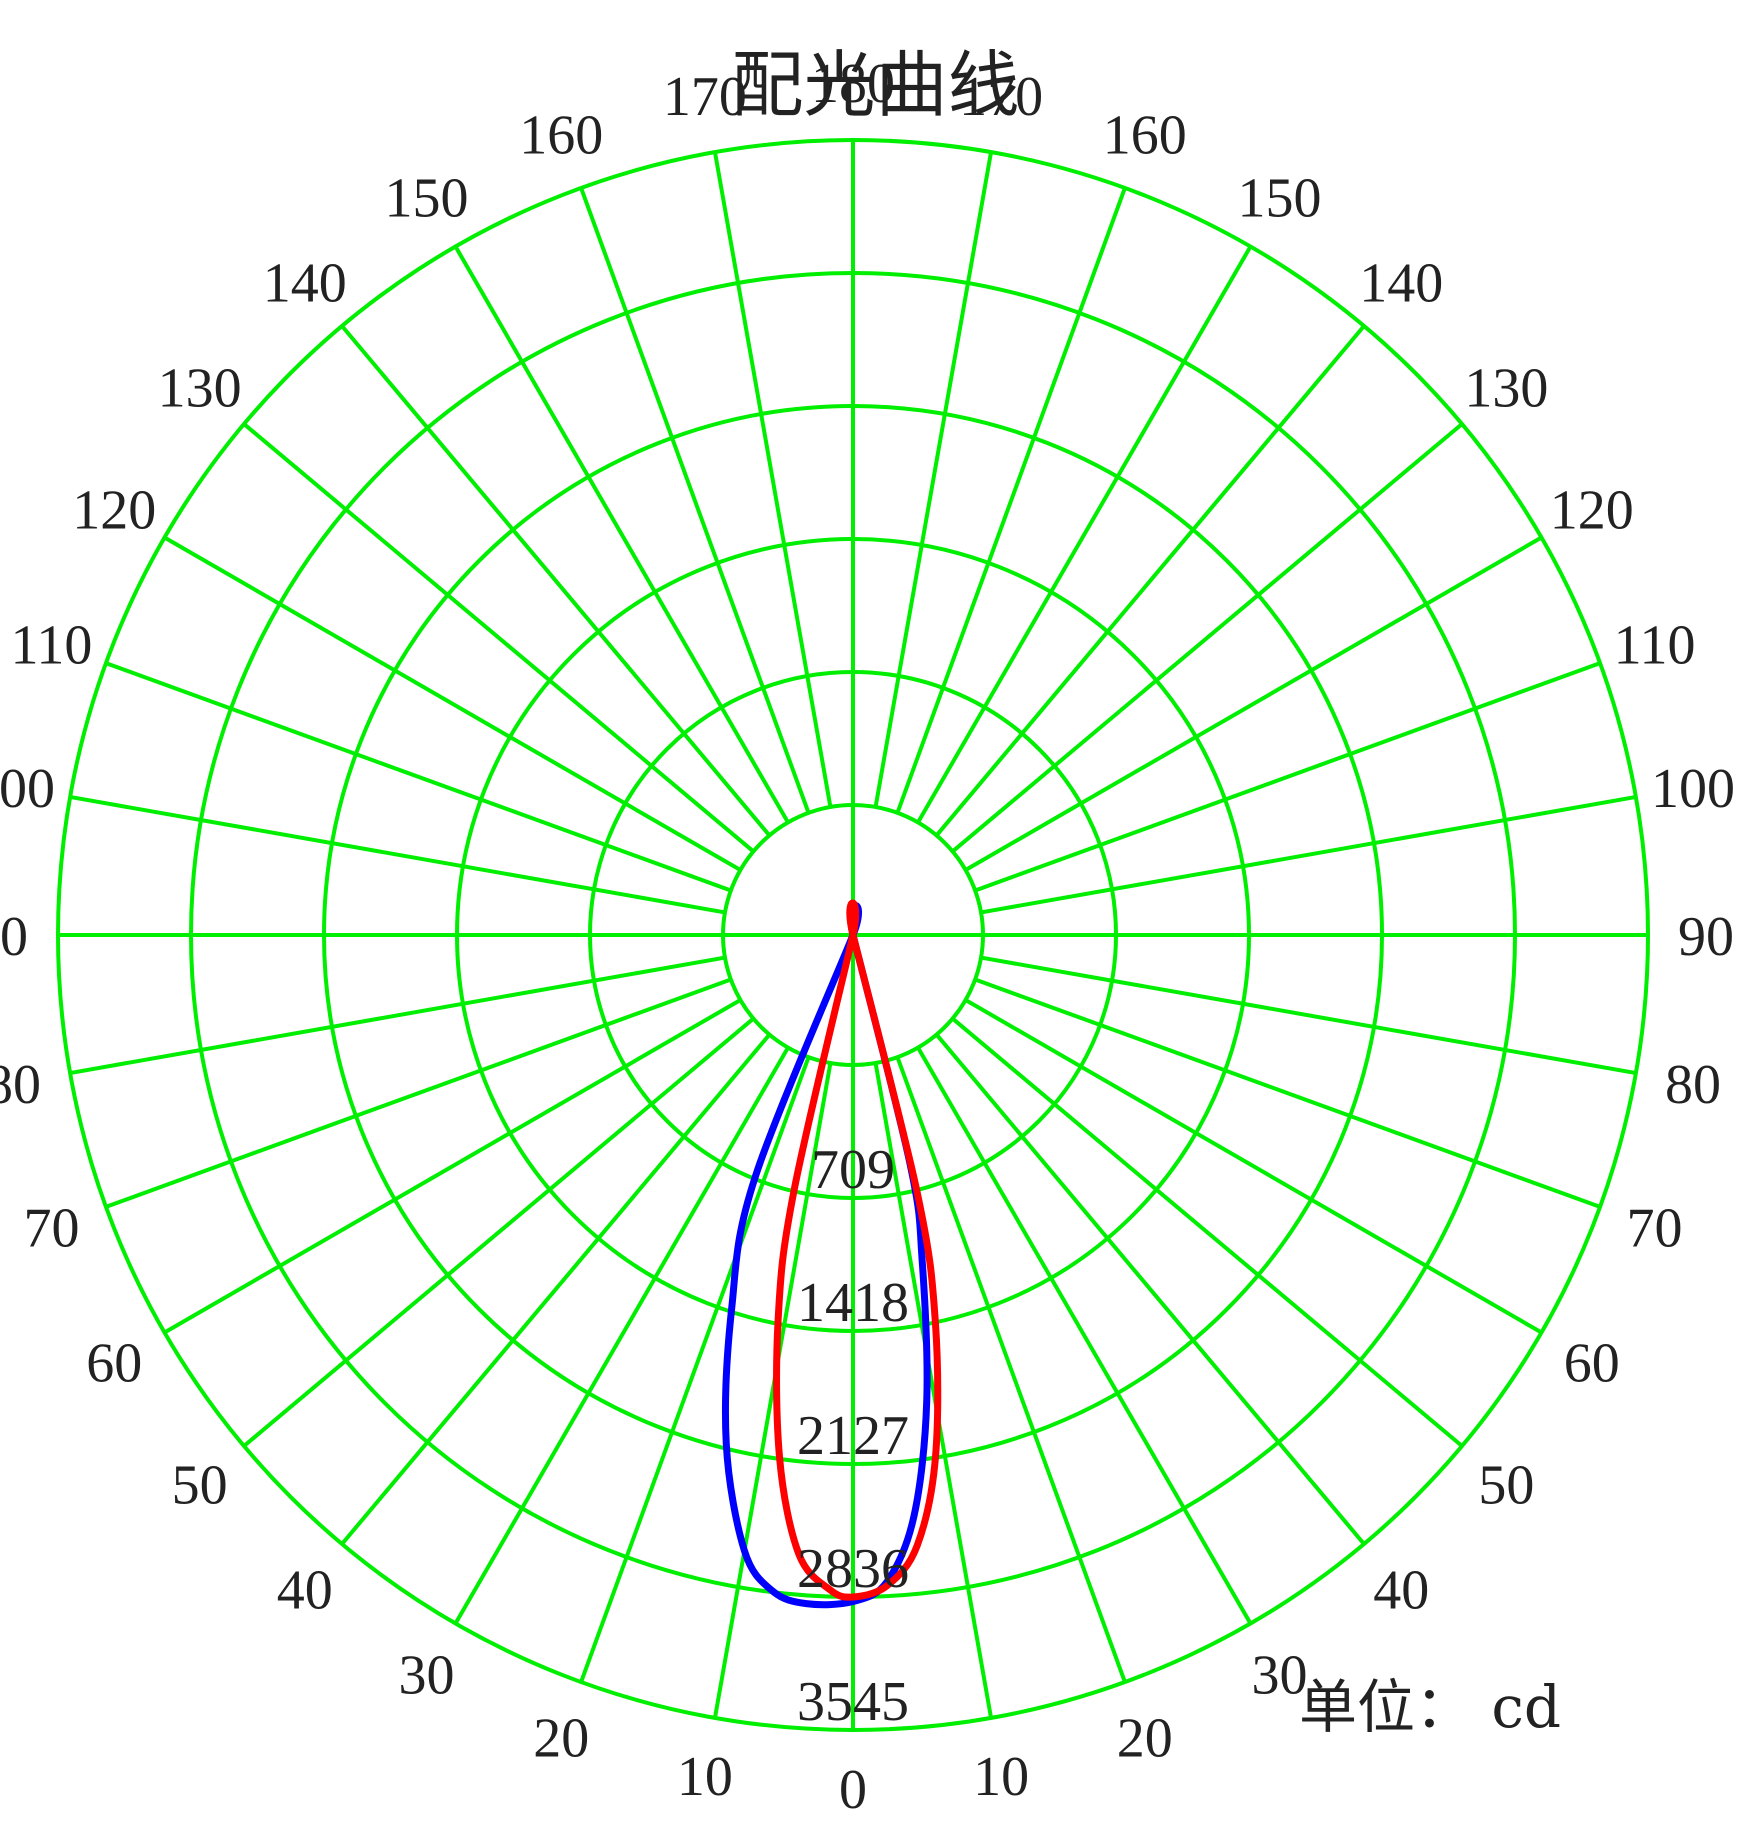 The height and width of the screenshot is (1843, 1751). Describe the element at coordinates (853, 1303) in the screenshot. I see `radial-tick-label: 1418` at that location.